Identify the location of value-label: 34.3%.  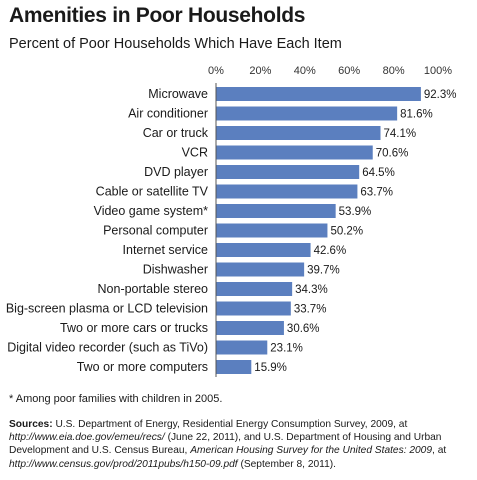
(311, 290).